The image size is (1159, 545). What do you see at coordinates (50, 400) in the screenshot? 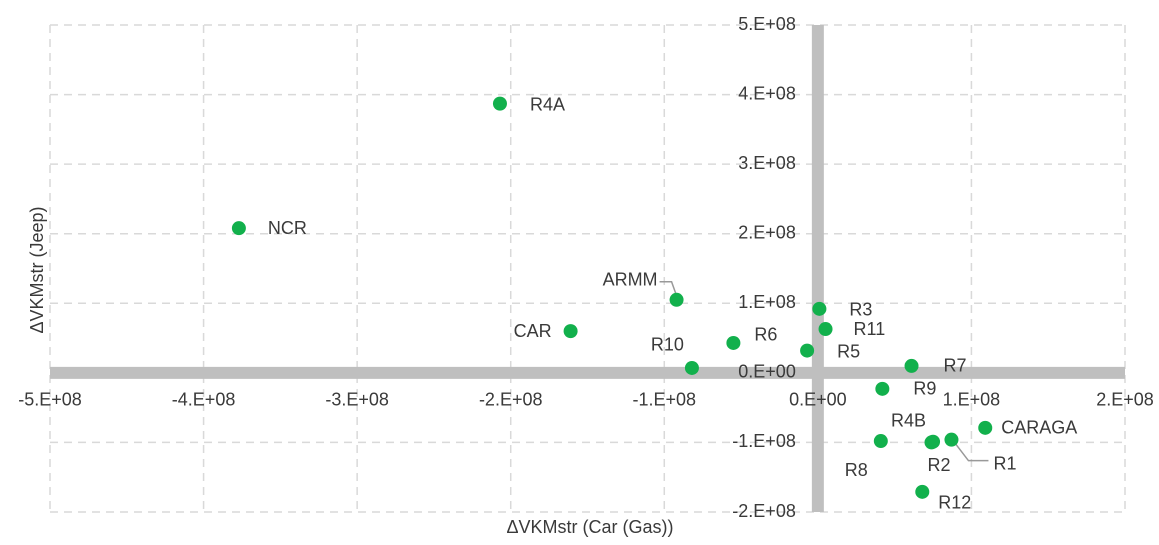
I see `x-tick-label: -5.E+08` at bounding box center [50, 400].